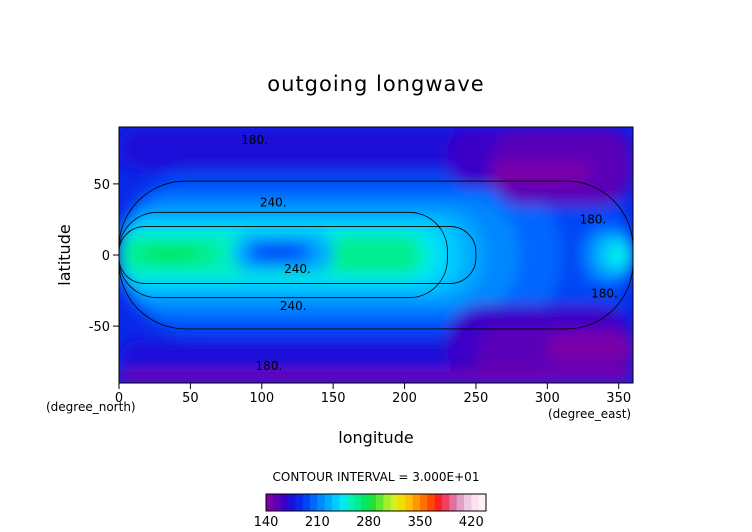  What do you see at coordinates (593, 219) in the screenshot?
I see `contour-label-2: 180.` at bounding box center [593, 219].